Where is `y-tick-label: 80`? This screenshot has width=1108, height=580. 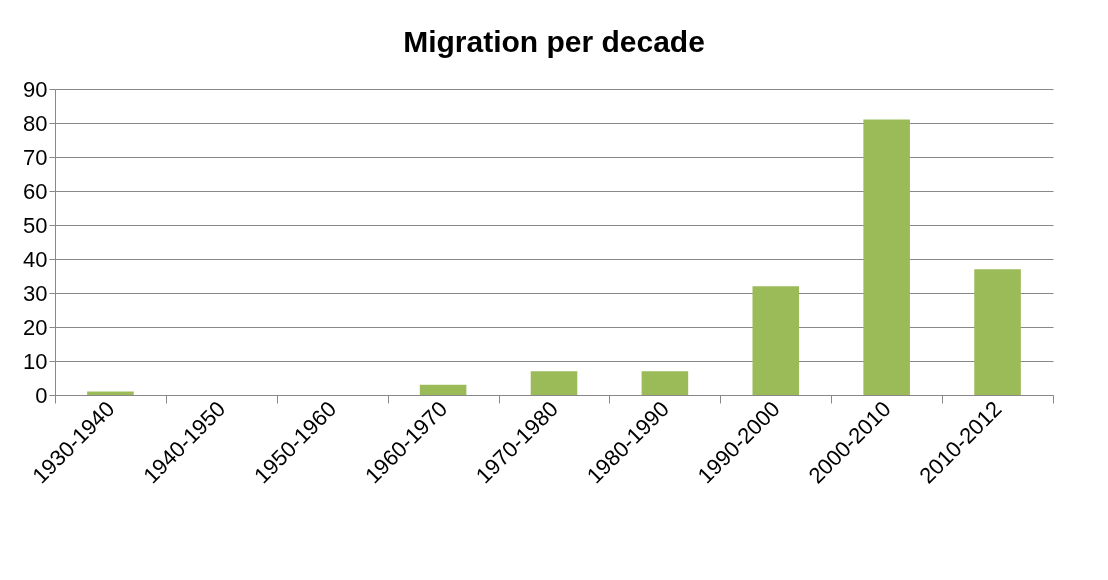
y-tick-label: 80 is located at coordinates (35, 123).